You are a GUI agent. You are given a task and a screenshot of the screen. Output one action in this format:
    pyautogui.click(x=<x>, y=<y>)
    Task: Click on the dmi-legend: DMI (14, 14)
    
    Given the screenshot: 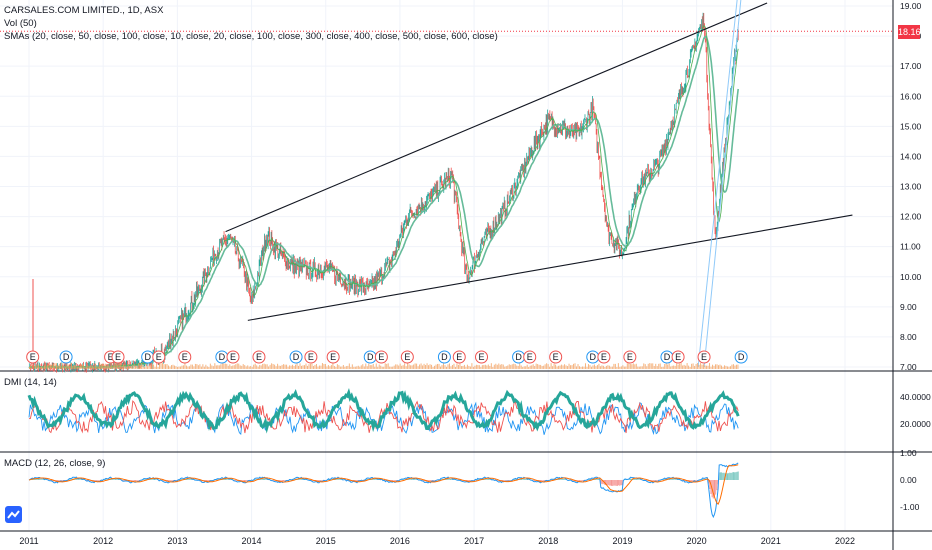 What is the action you would take?
    pyautogui.click(x=30, y=382)
    